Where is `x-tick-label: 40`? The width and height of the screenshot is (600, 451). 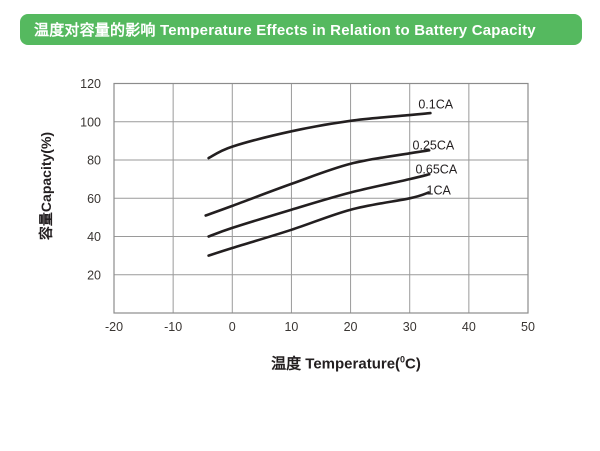 x-tick-label: 40 is located at coordinates (469, 327).